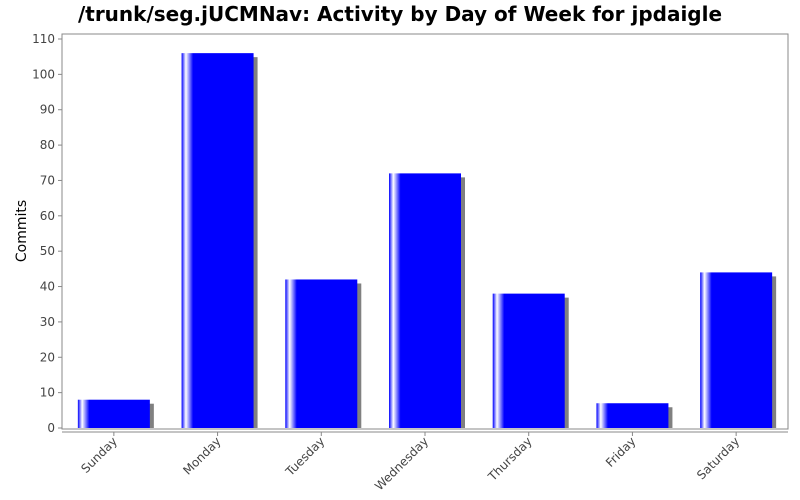  Describe the element at coordinates (401, 463) in the screenshot. I see `x-tick-label: Wednesday` at that location.